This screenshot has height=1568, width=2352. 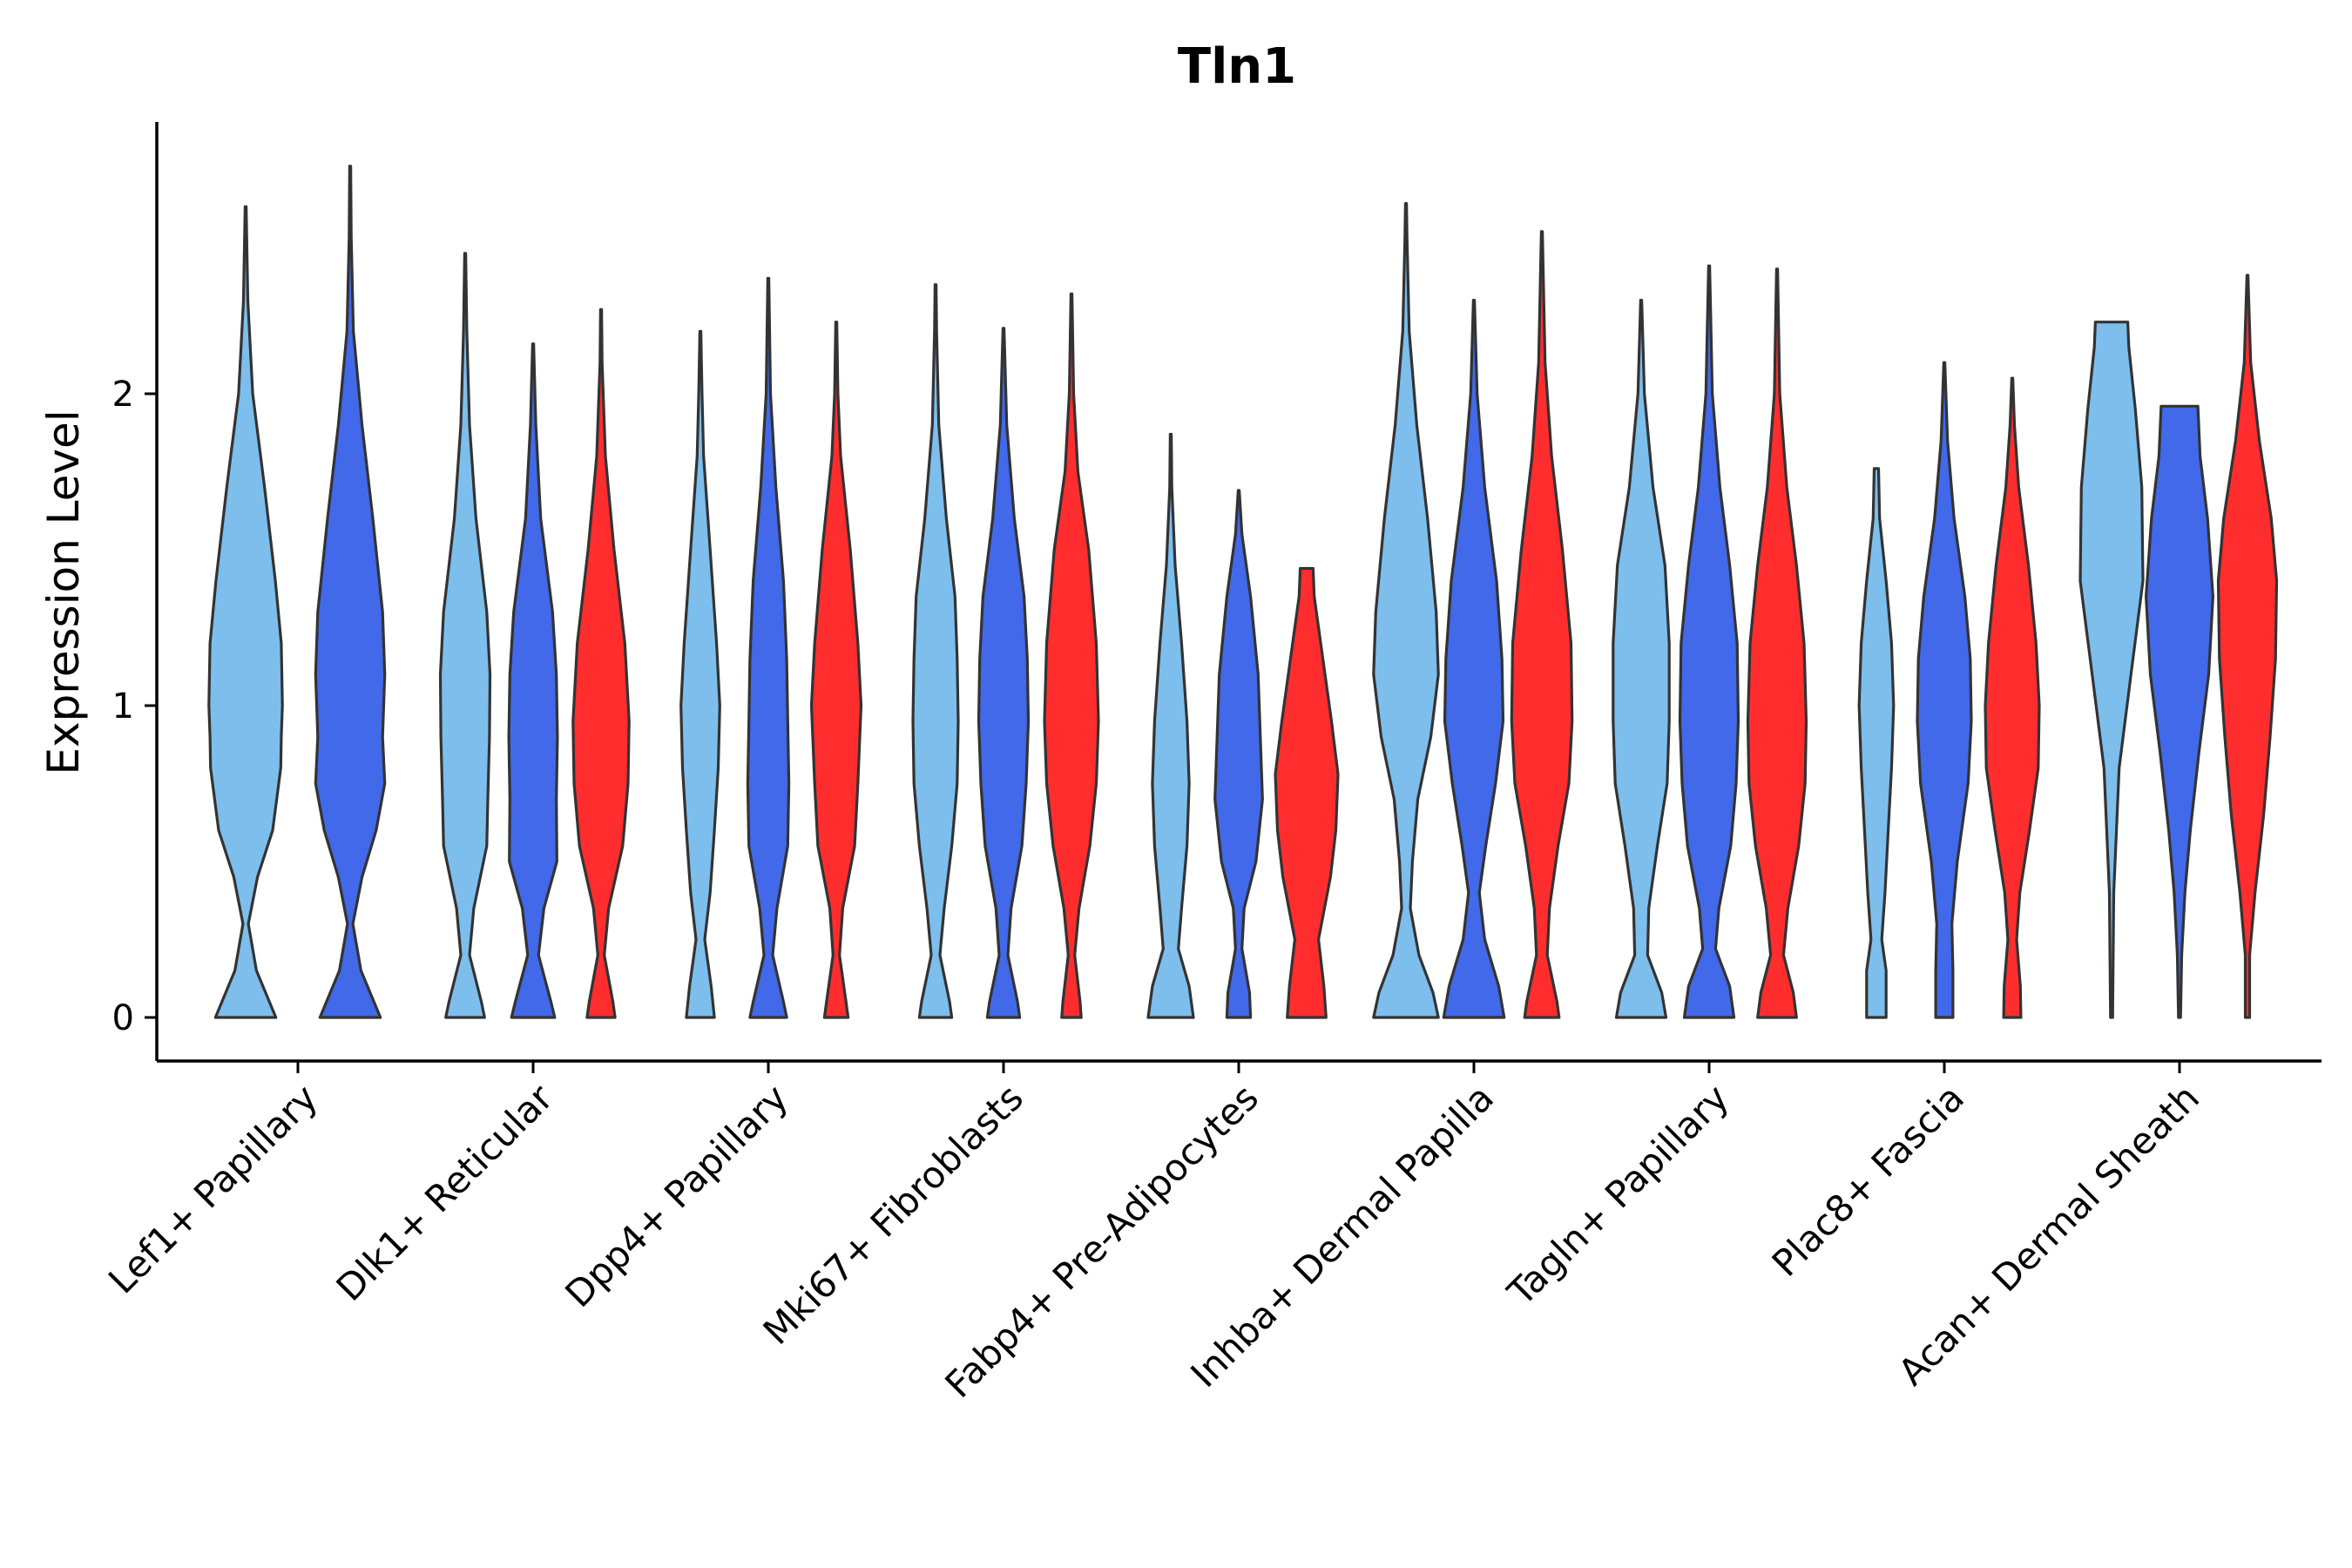 I want to click on violin-2-group_b, so click(x=533, y=680).